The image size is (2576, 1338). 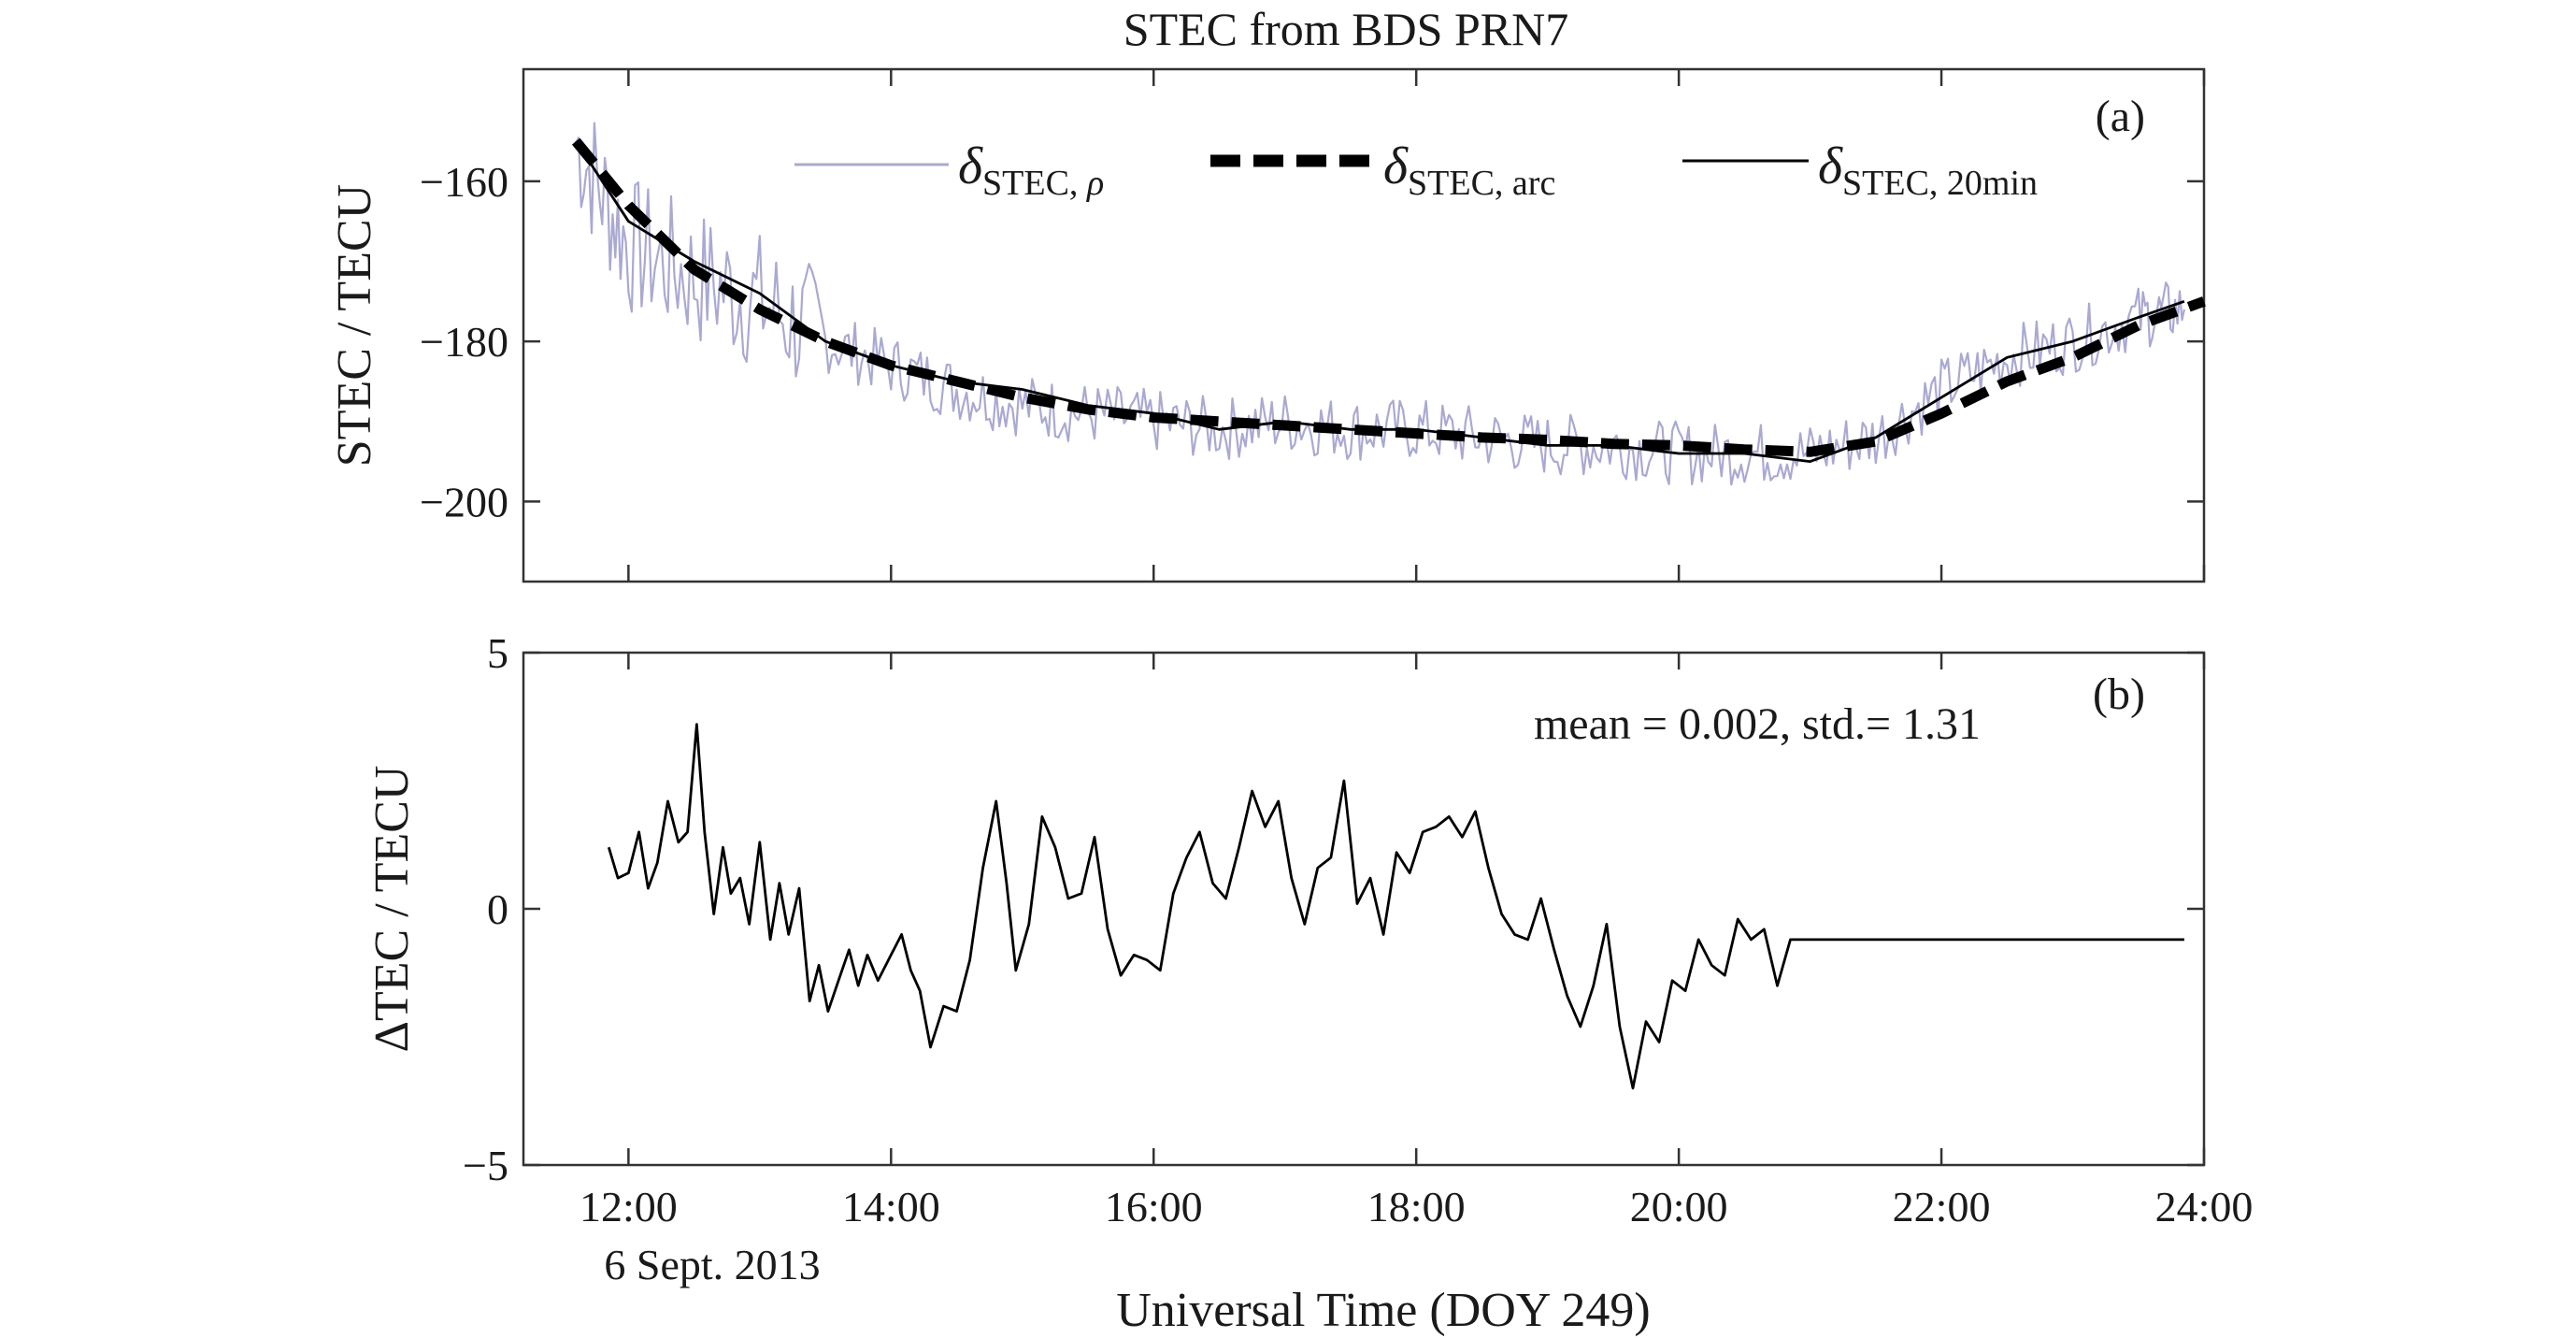 I want to click on legend-label-arc: δSTEC, arc, so click(x=1469, y=170).